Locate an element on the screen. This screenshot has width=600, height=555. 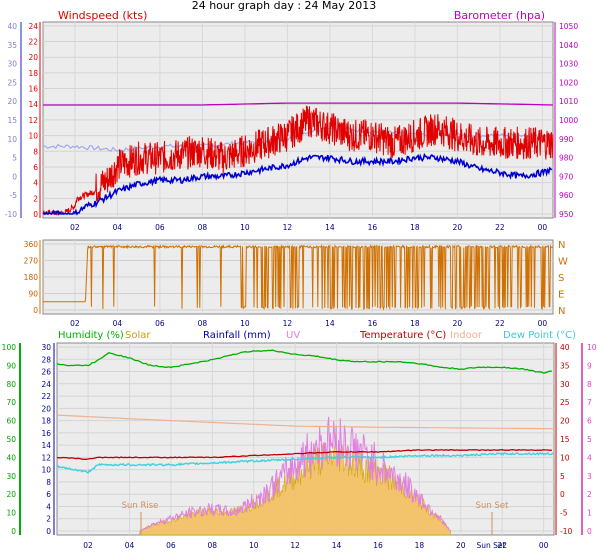
temperature-tick-label: 10 is located at coordinates (565, 457).